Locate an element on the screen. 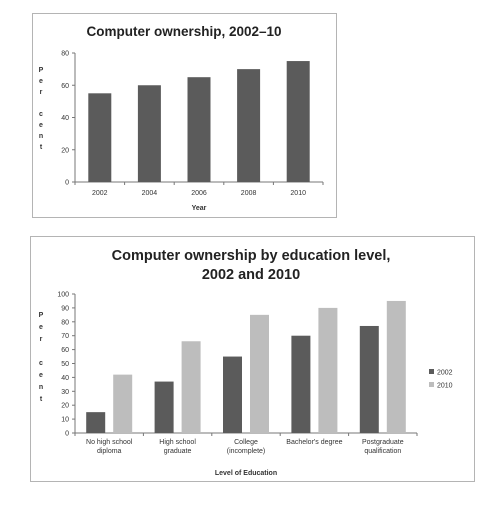 Image resolution: width=503 pixels, height=512 pixels. x-axis-title: Level of Education is located at coordinates (246, 473).